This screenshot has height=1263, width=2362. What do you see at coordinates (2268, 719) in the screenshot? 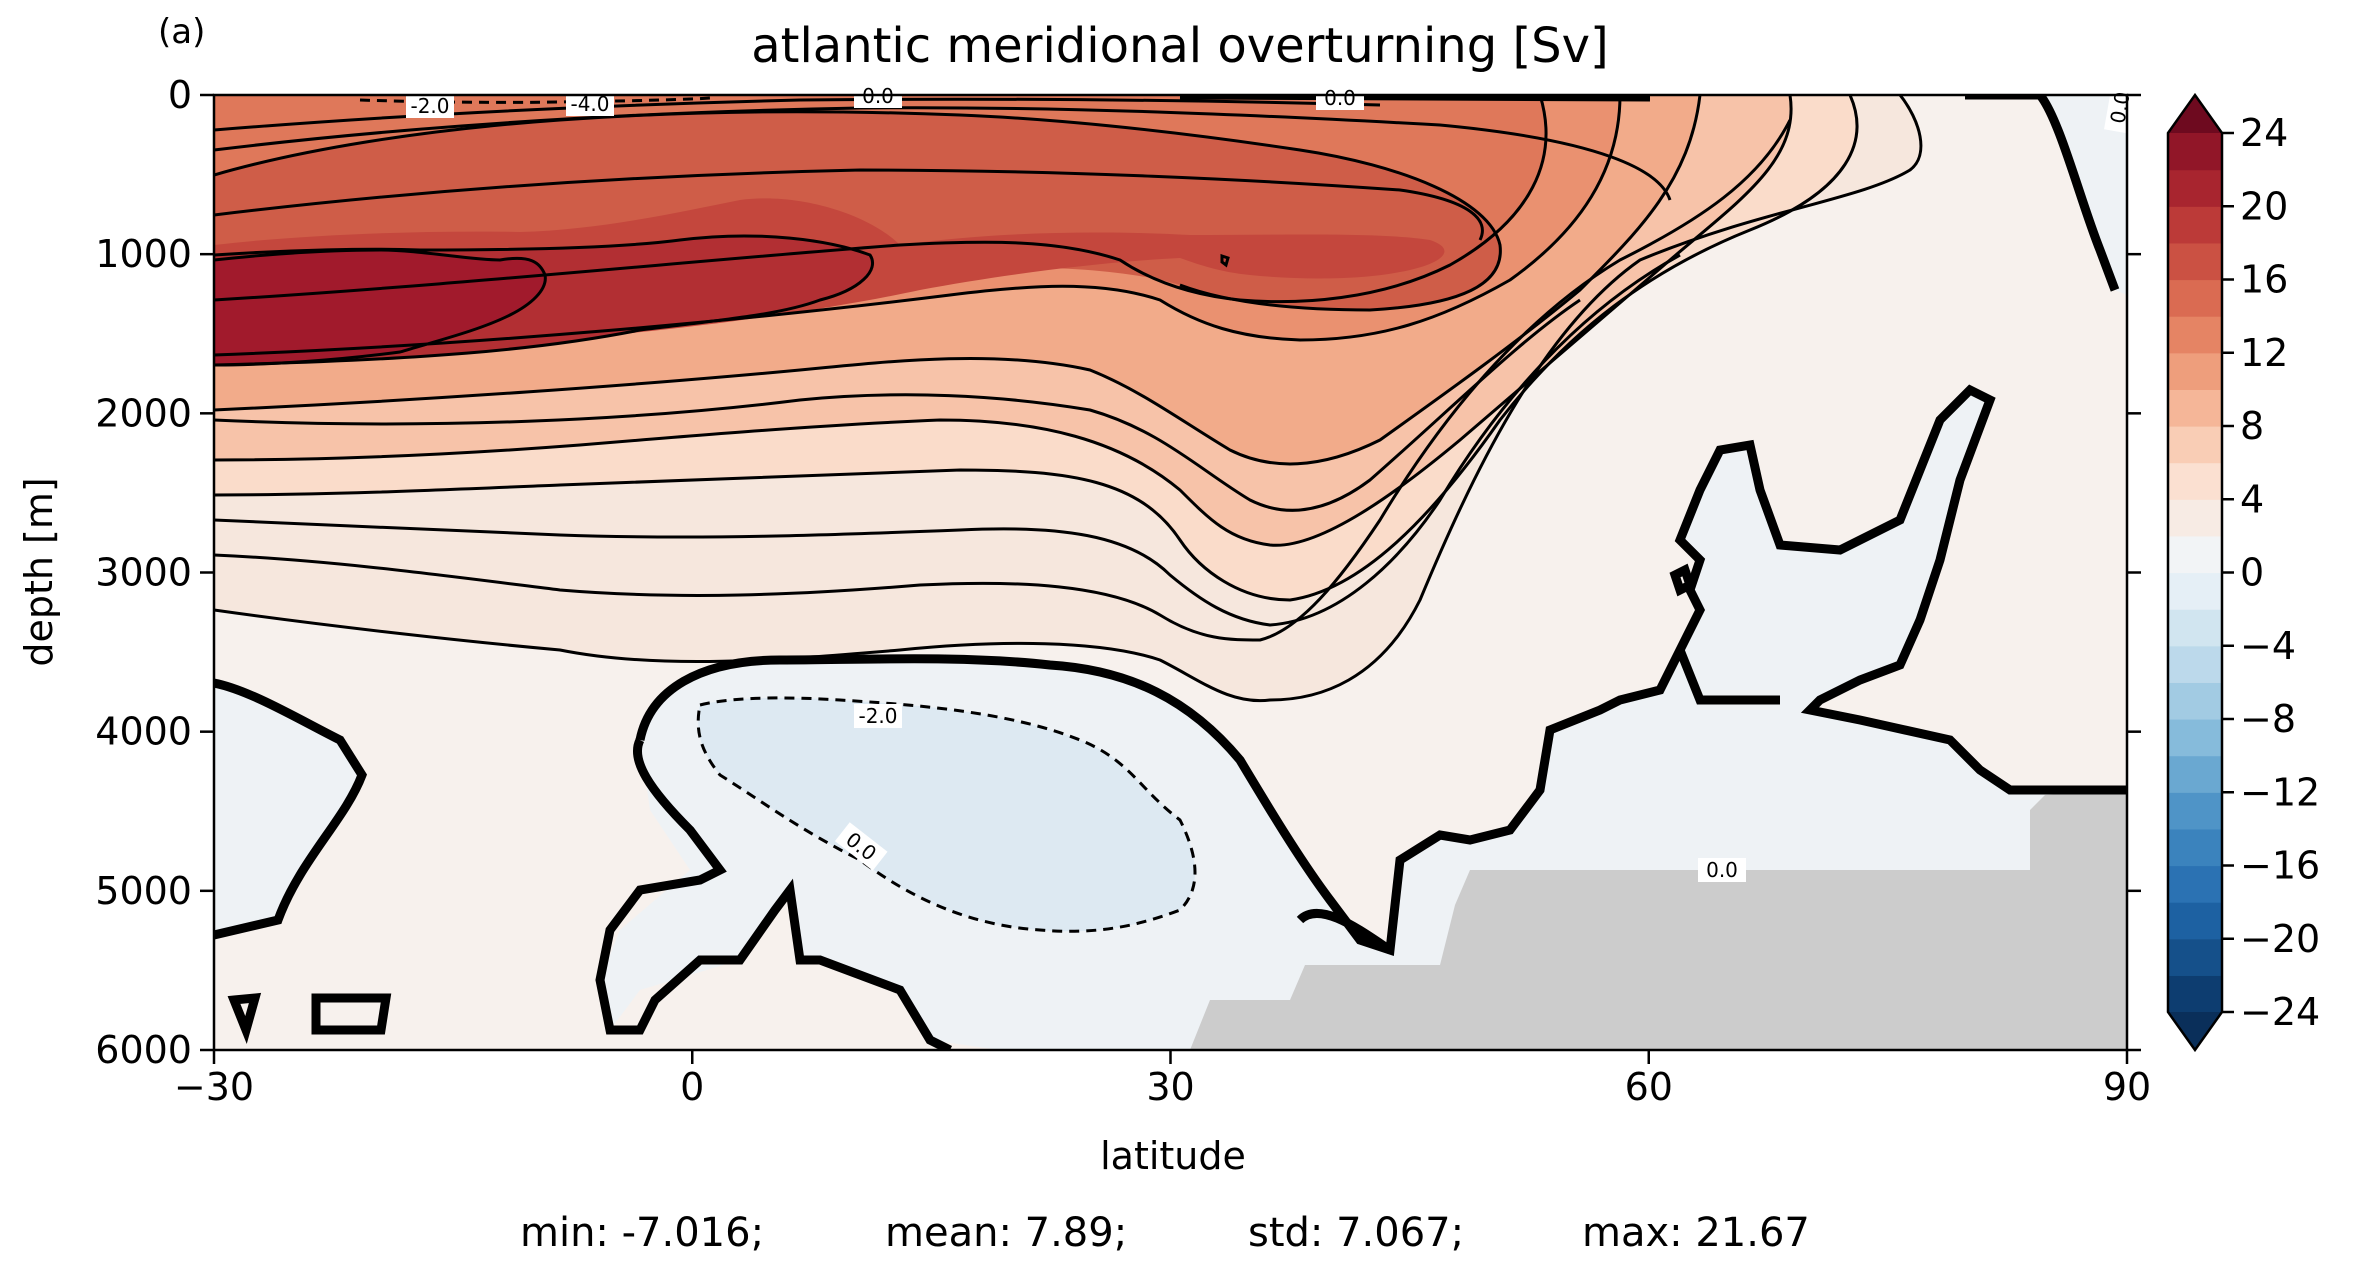
I see `colorbar-tick-label: −8` at bounding box center [2268, 719].